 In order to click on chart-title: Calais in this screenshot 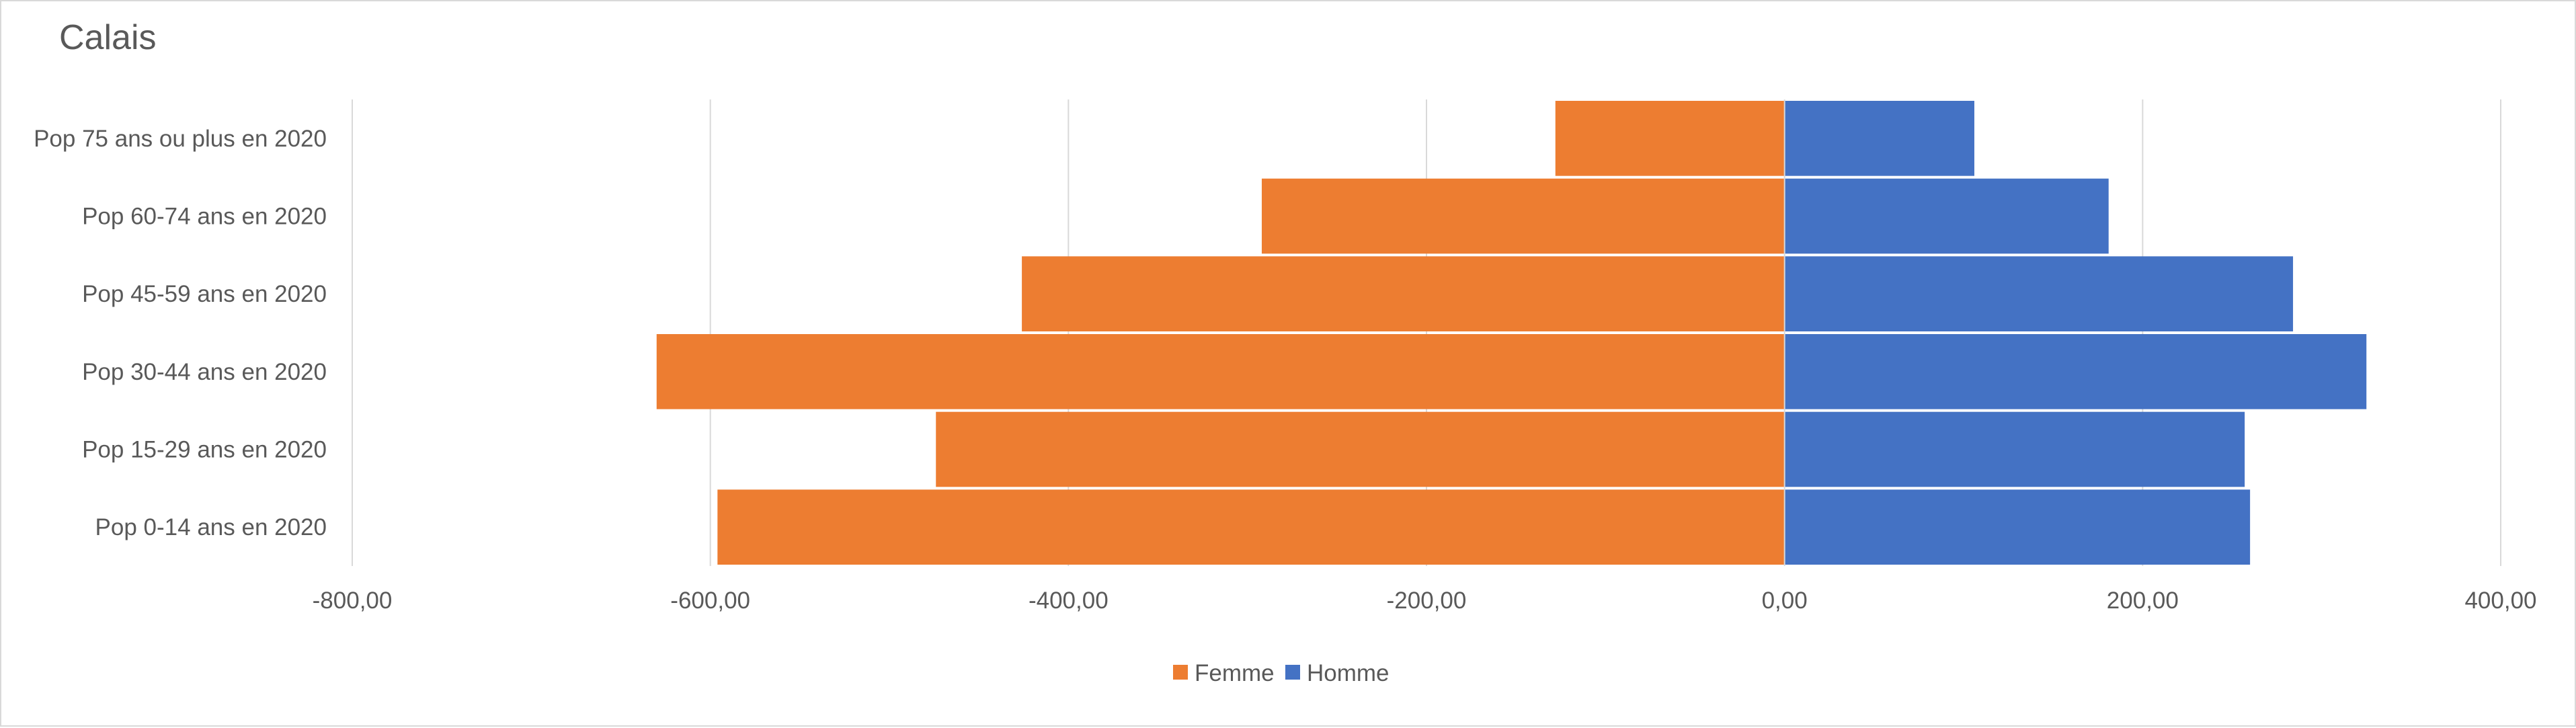, I will do `click(108, 37)`.